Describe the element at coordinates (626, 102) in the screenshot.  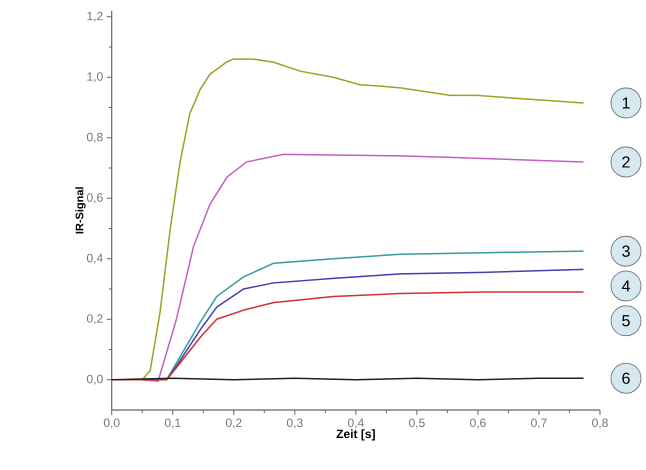
I see `text: 1` at that location.